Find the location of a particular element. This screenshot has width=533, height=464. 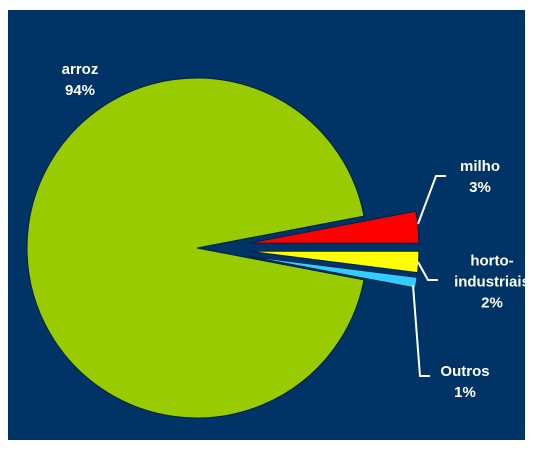

value-label: 1% is located at coordinates (465, 392).